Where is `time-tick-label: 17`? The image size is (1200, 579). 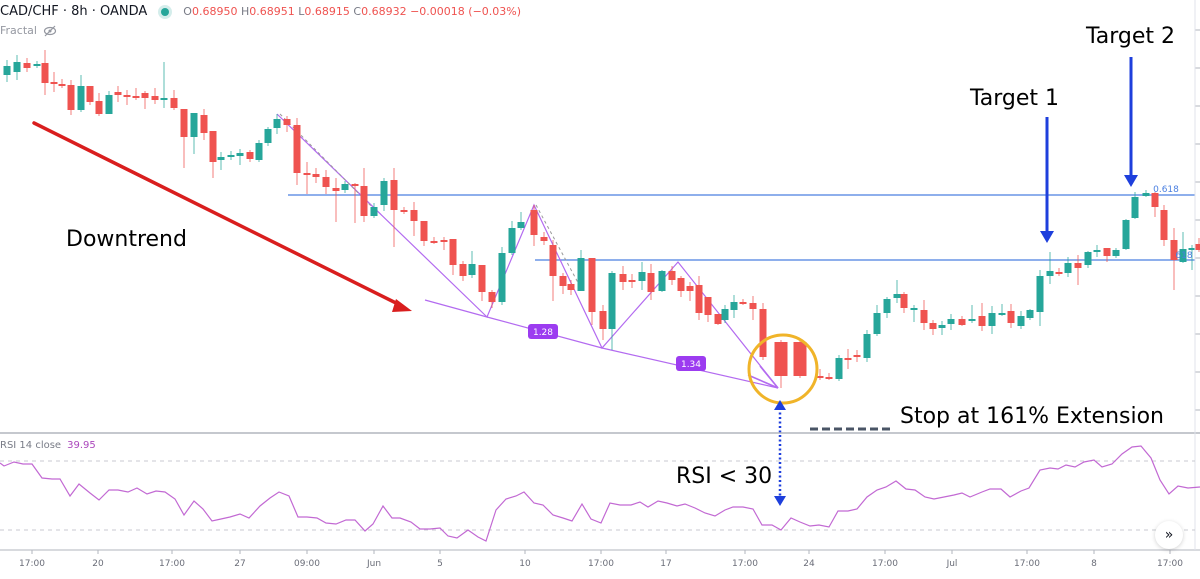 time-tick-label: 17 is located at coordinates (665, 564).